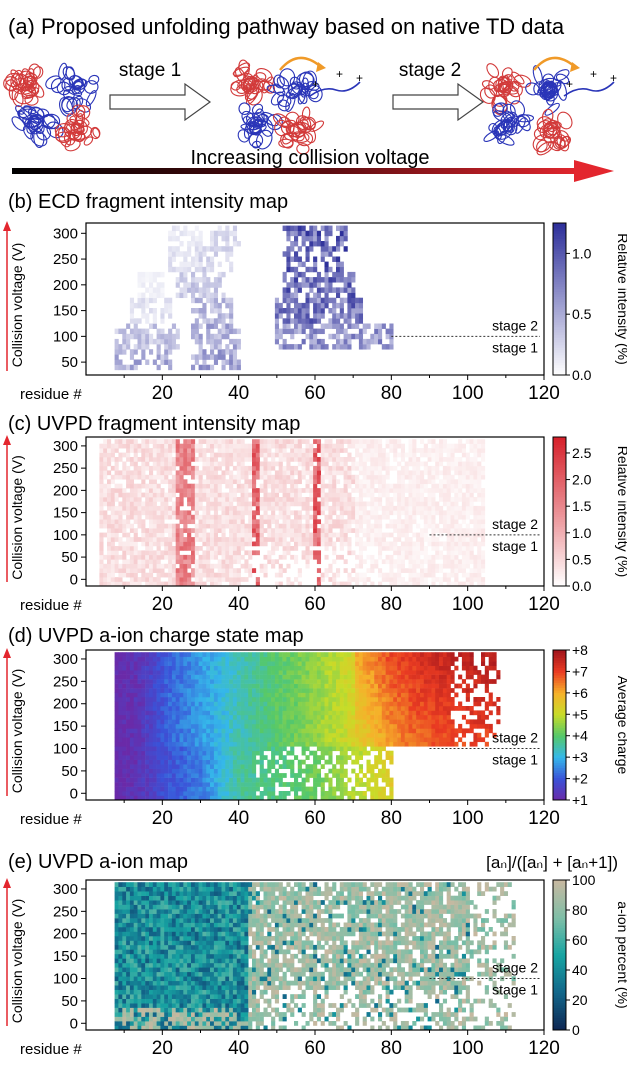 Image resolution: width=627 pixels, height=1068 pixels. I want to click on colorbar-tick-label: 0.0, so click(582, 586).